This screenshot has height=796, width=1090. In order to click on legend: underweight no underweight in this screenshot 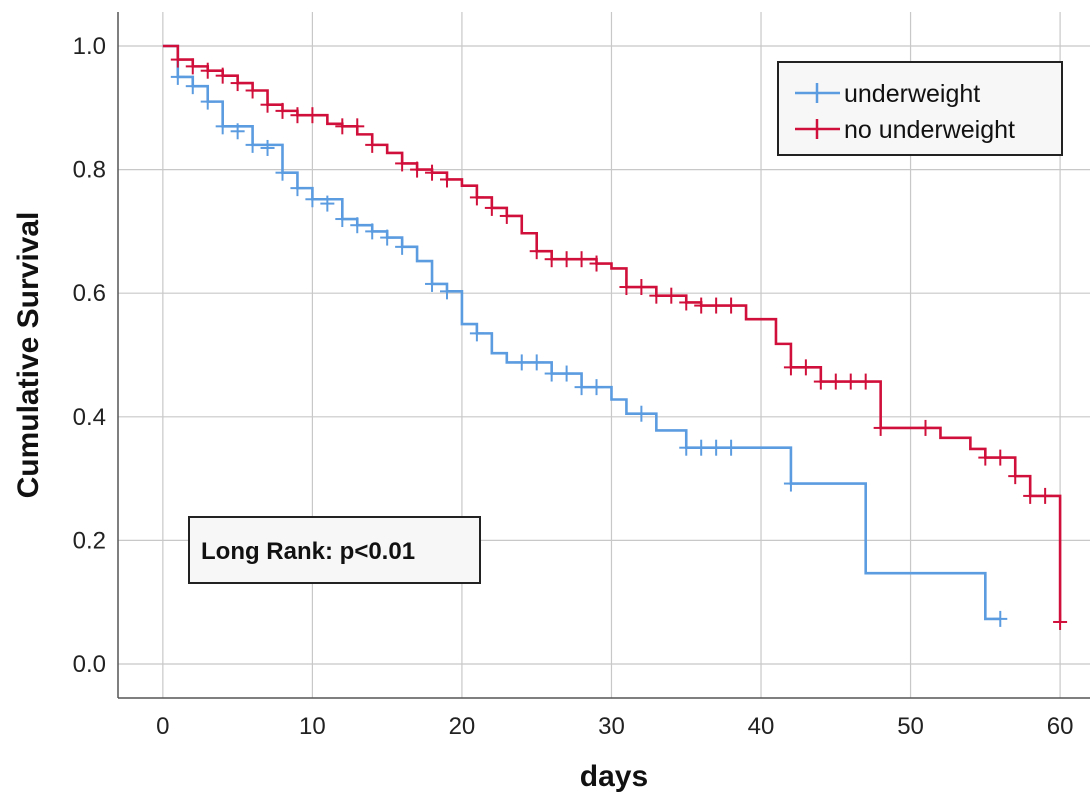, I will do `click(920, 108)`.